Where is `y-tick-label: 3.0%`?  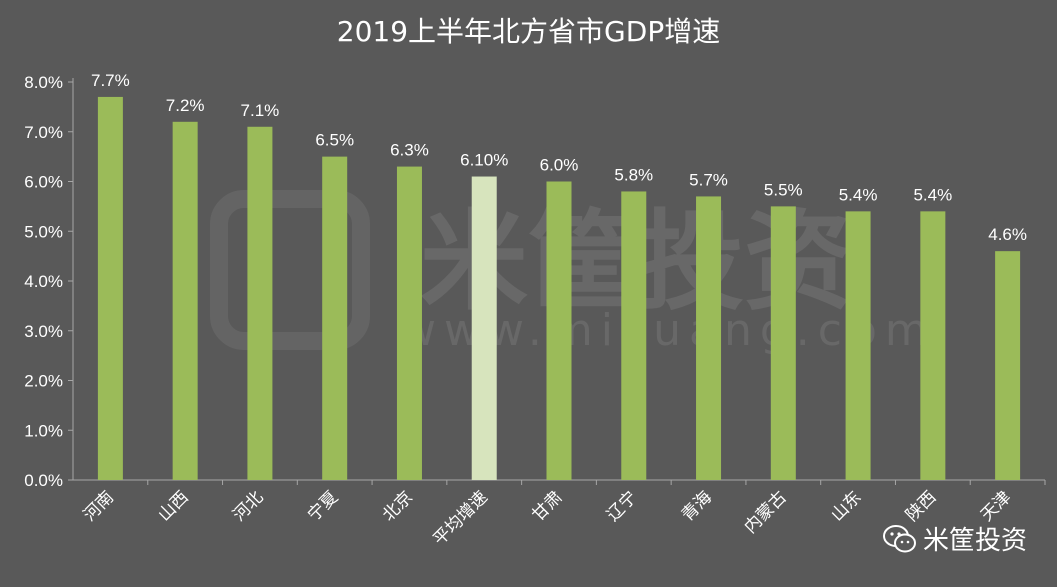 y-tick-label: 3.0% is located at coordinates (43, 331).